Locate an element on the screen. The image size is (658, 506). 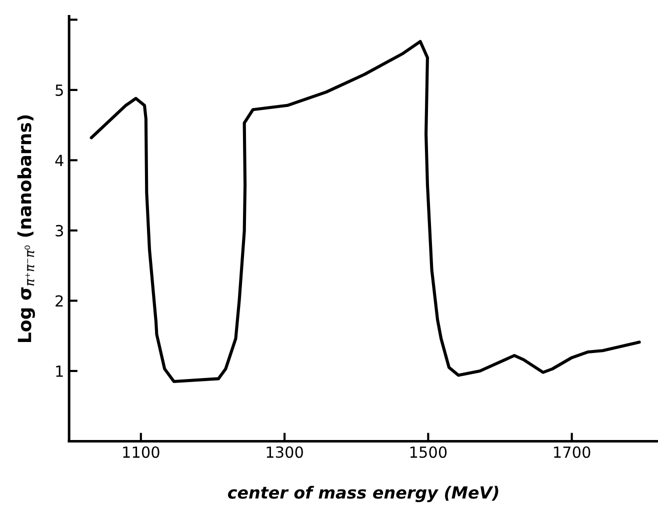
x-axis-title: center of mass energy (MeV) is located at coordinates (363, 494).